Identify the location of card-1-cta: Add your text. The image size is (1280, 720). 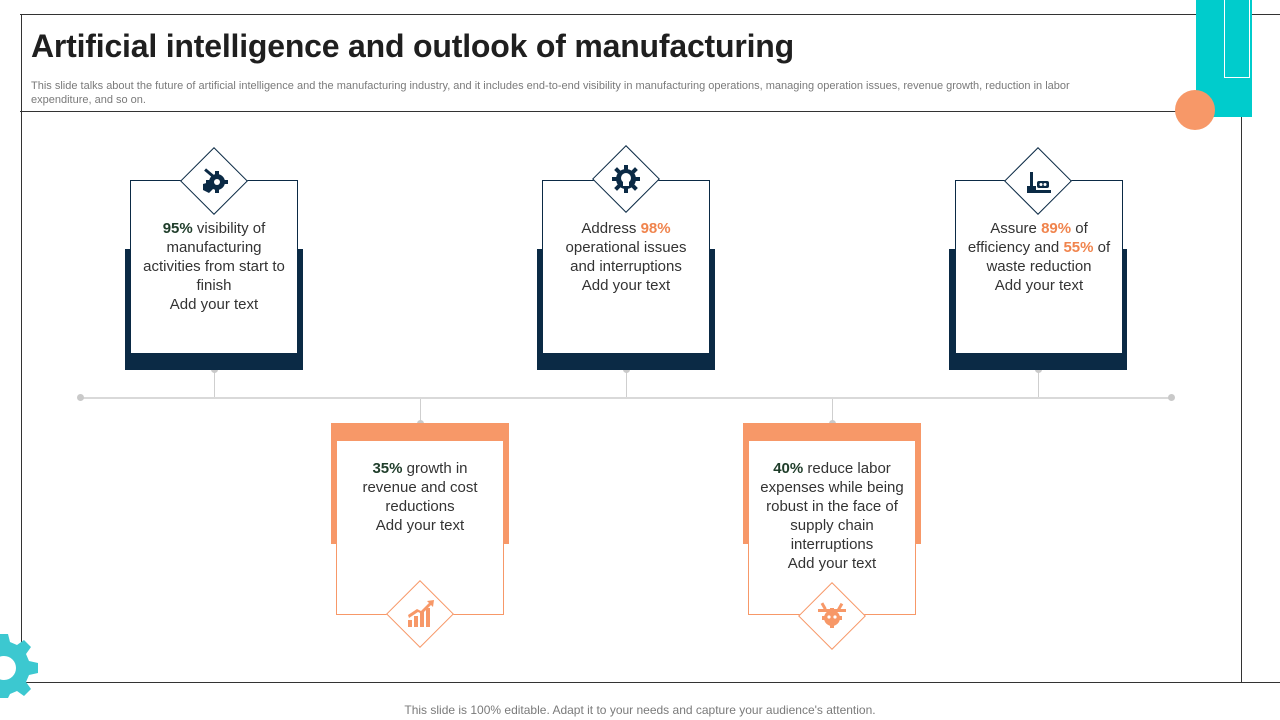
(214, 304).